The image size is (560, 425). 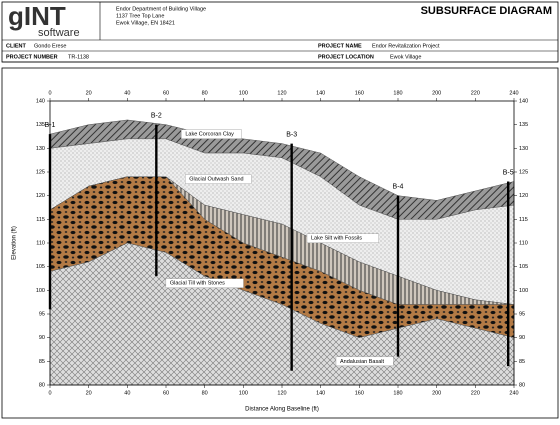 What do you see at coordinates (50, 46) in the screenshot?
I see `field-value: Gondo Erese` at bounding box center [50, 46].